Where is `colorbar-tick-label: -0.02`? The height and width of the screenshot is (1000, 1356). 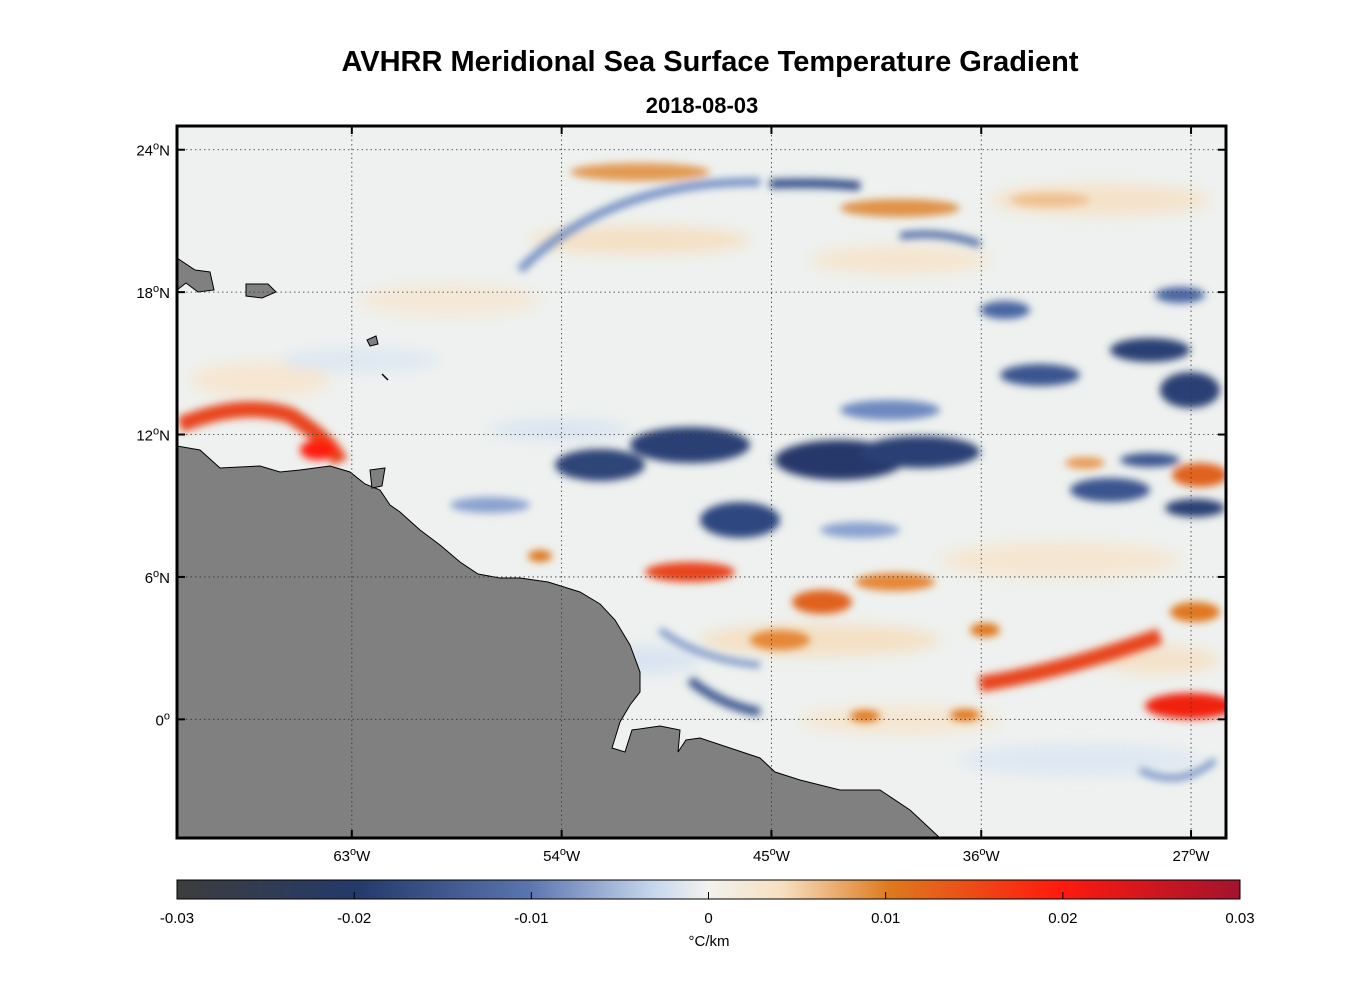
colorbar-tick-label: -0.02 is located at coordinates (354, 918).